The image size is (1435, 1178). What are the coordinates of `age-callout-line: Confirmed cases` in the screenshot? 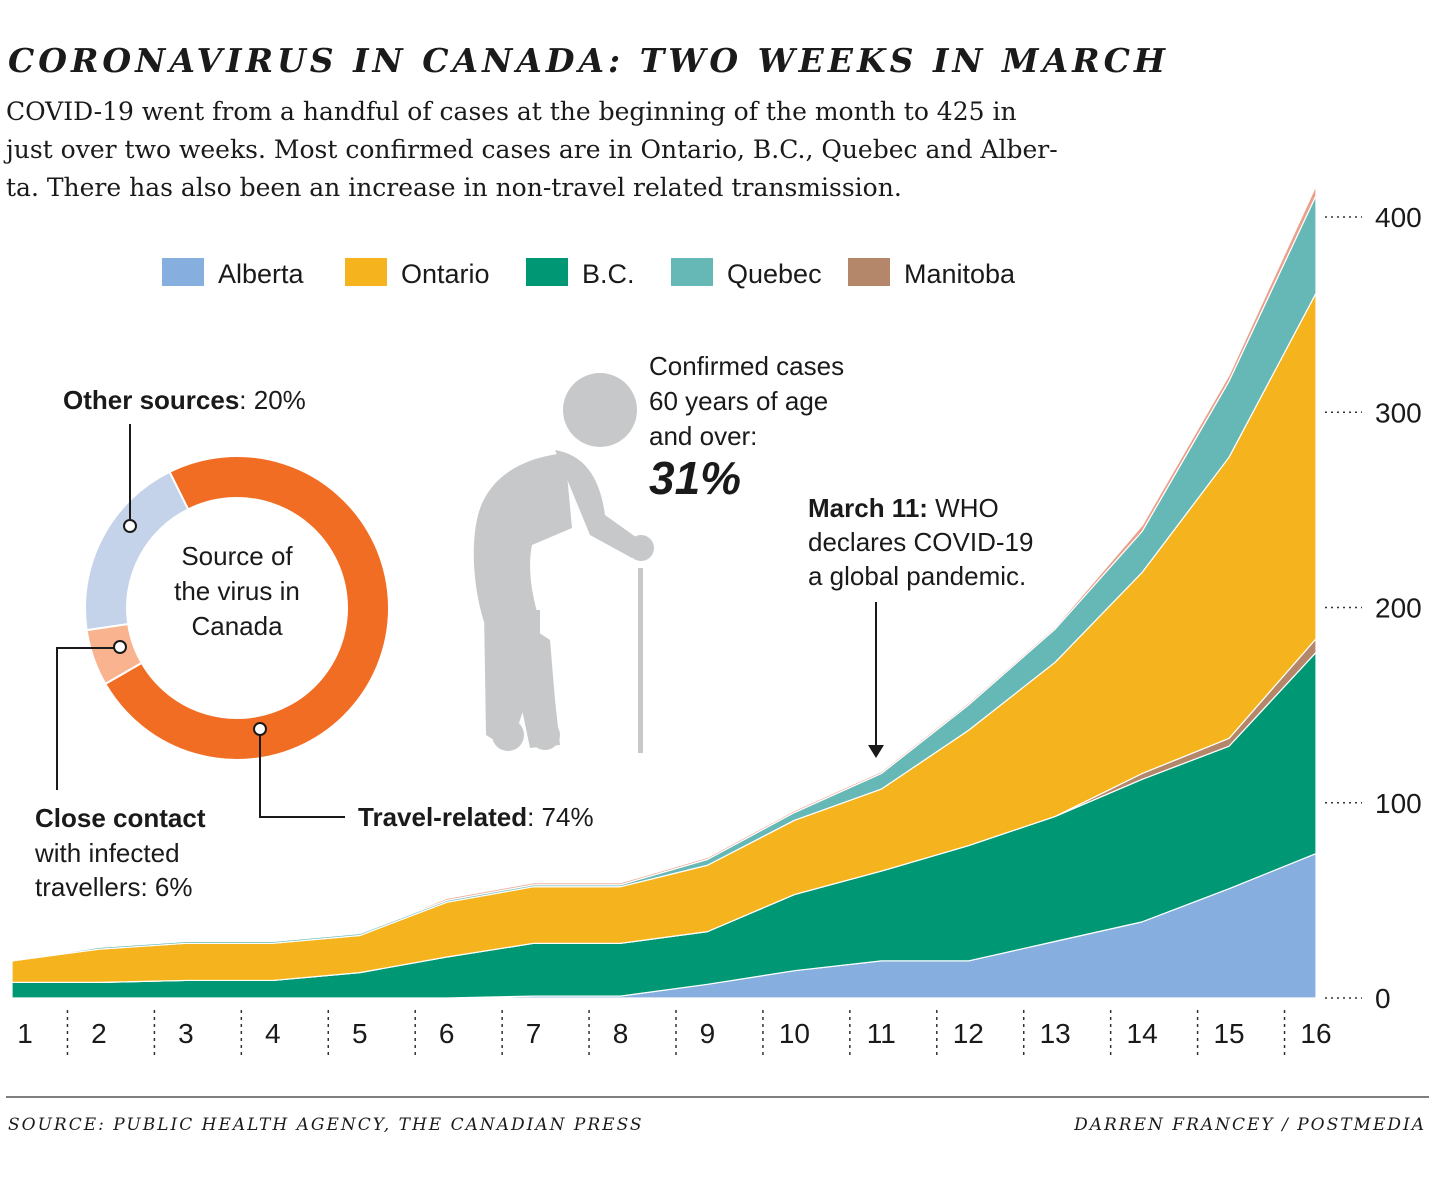 It's located at (746, 366).